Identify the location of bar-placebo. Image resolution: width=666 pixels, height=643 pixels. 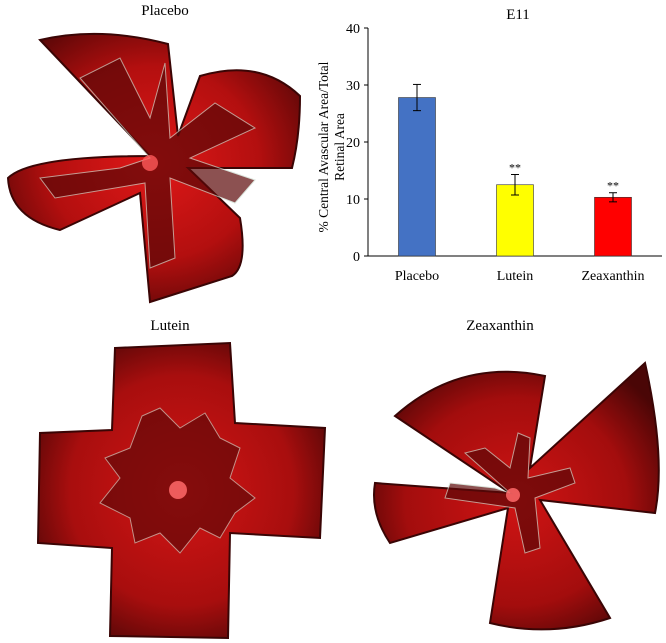
(417, 177).